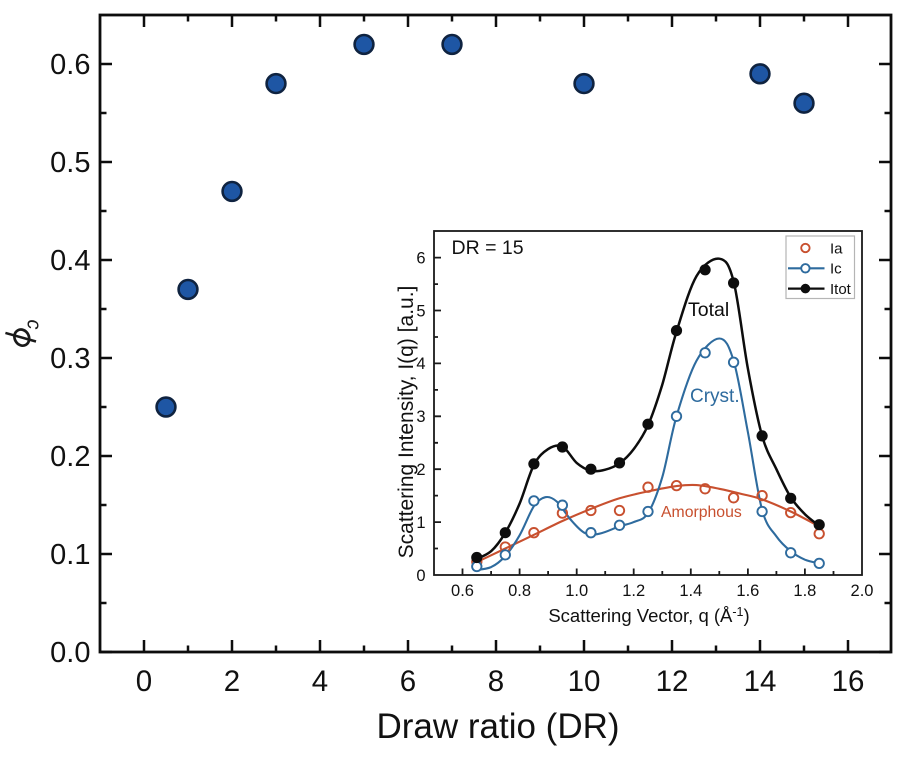 The height and width of the screenshot is (757, 905). What do you see at coordinates (34, 325) in the screenshot?
I see `svg-text: c` at bounding box center [34, 325].